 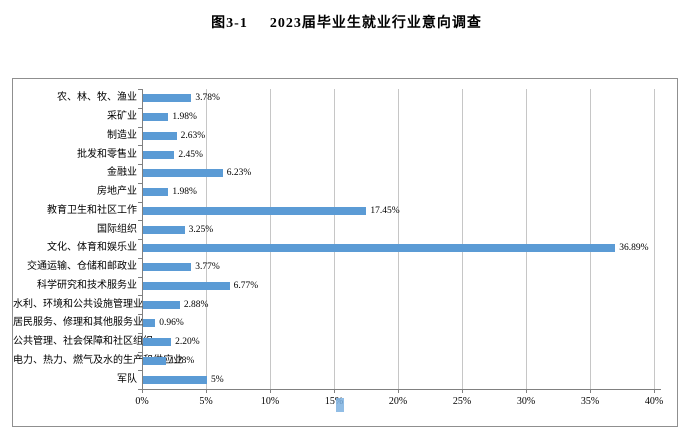 I want to click on category-label: 居民服务、修理和其他服务业, so click(x=78, y=323).